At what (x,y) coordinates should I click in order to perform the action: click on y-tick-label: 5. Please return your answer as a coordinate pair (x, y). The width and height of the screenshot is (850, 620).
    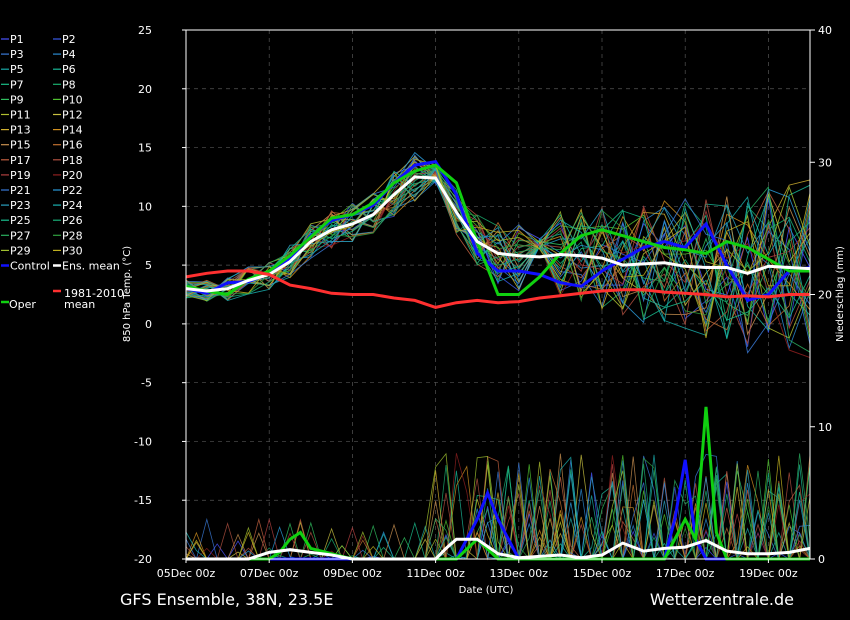
    Looking at the image, I should click on (148, 265).